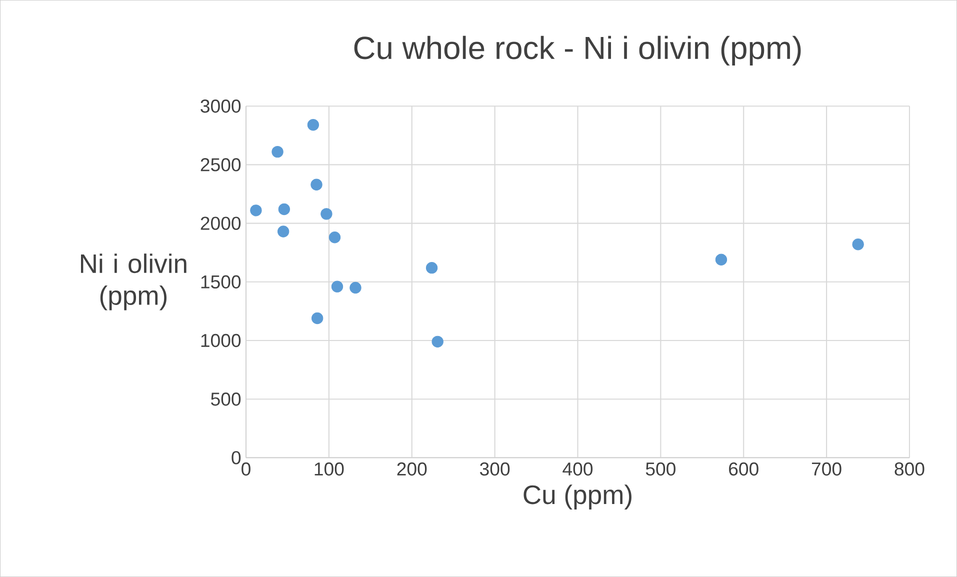 The image size is (957, 577). Describe the element at coordinates (220, 106) in the screenshot. I see `y-tick-label: 3000` at that location.